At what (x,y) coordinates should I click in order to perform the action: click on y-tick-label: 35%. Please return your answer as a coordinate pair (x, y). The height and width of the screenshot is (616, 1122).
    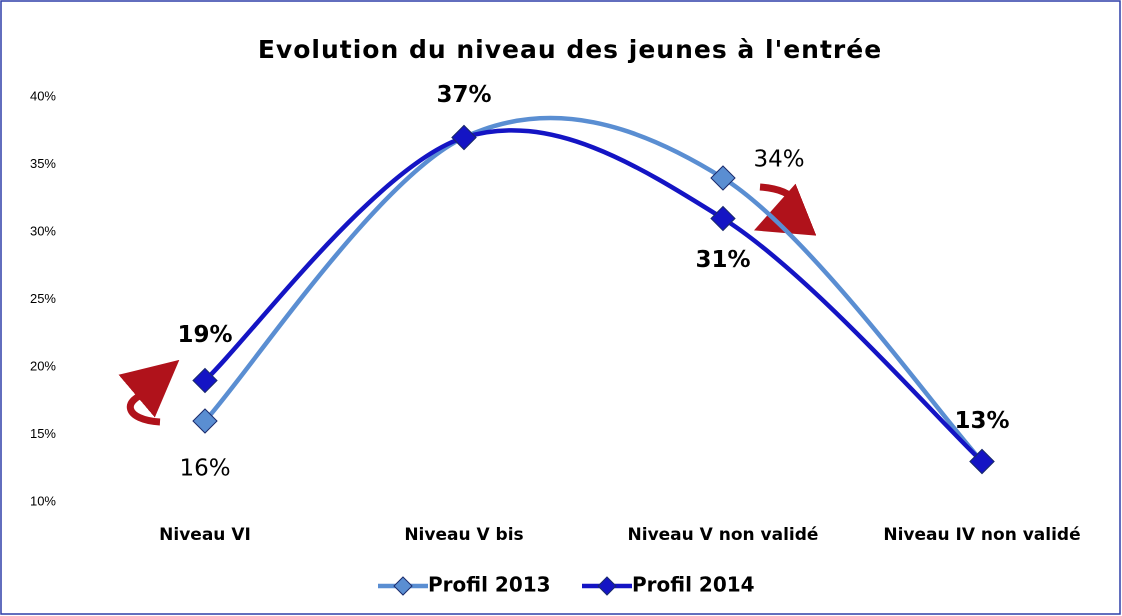
    Looking at the image, I should click on (43, 163).